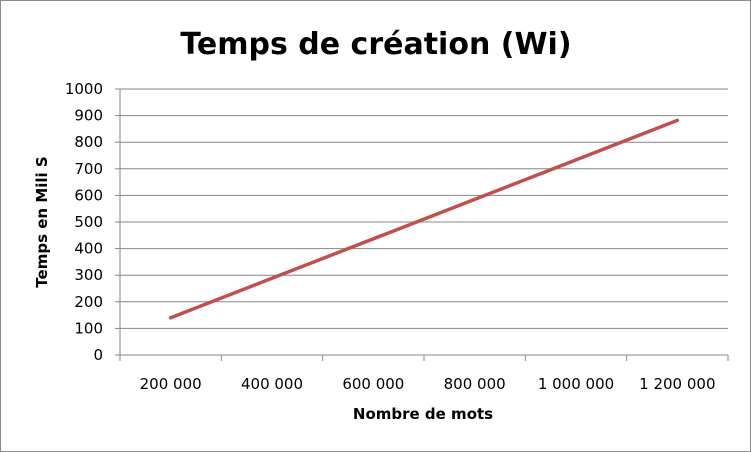 This screenshot has width=751, height=452. I want to click on y-tick-label: 800, so click(88, 142).